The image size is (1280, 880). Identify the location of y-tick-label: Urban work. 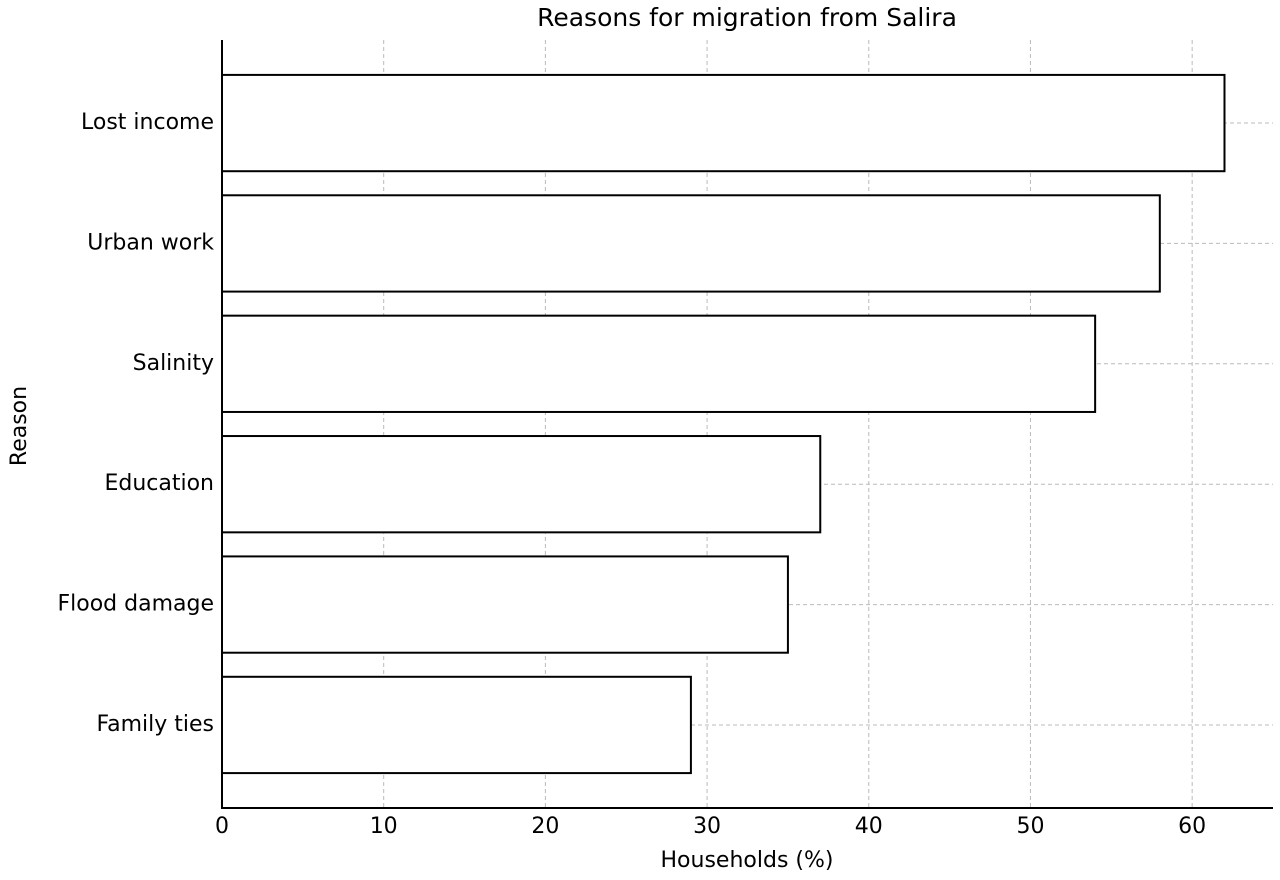
(150, 242).